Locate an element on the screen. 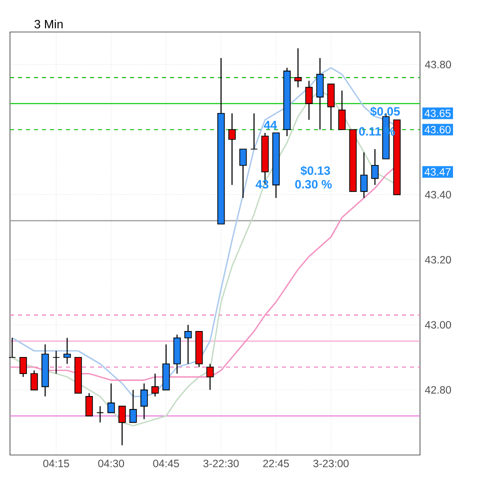 The image size is (487, 488). x-tick-label: 3-23:00 is located at coordinates (331, 464).